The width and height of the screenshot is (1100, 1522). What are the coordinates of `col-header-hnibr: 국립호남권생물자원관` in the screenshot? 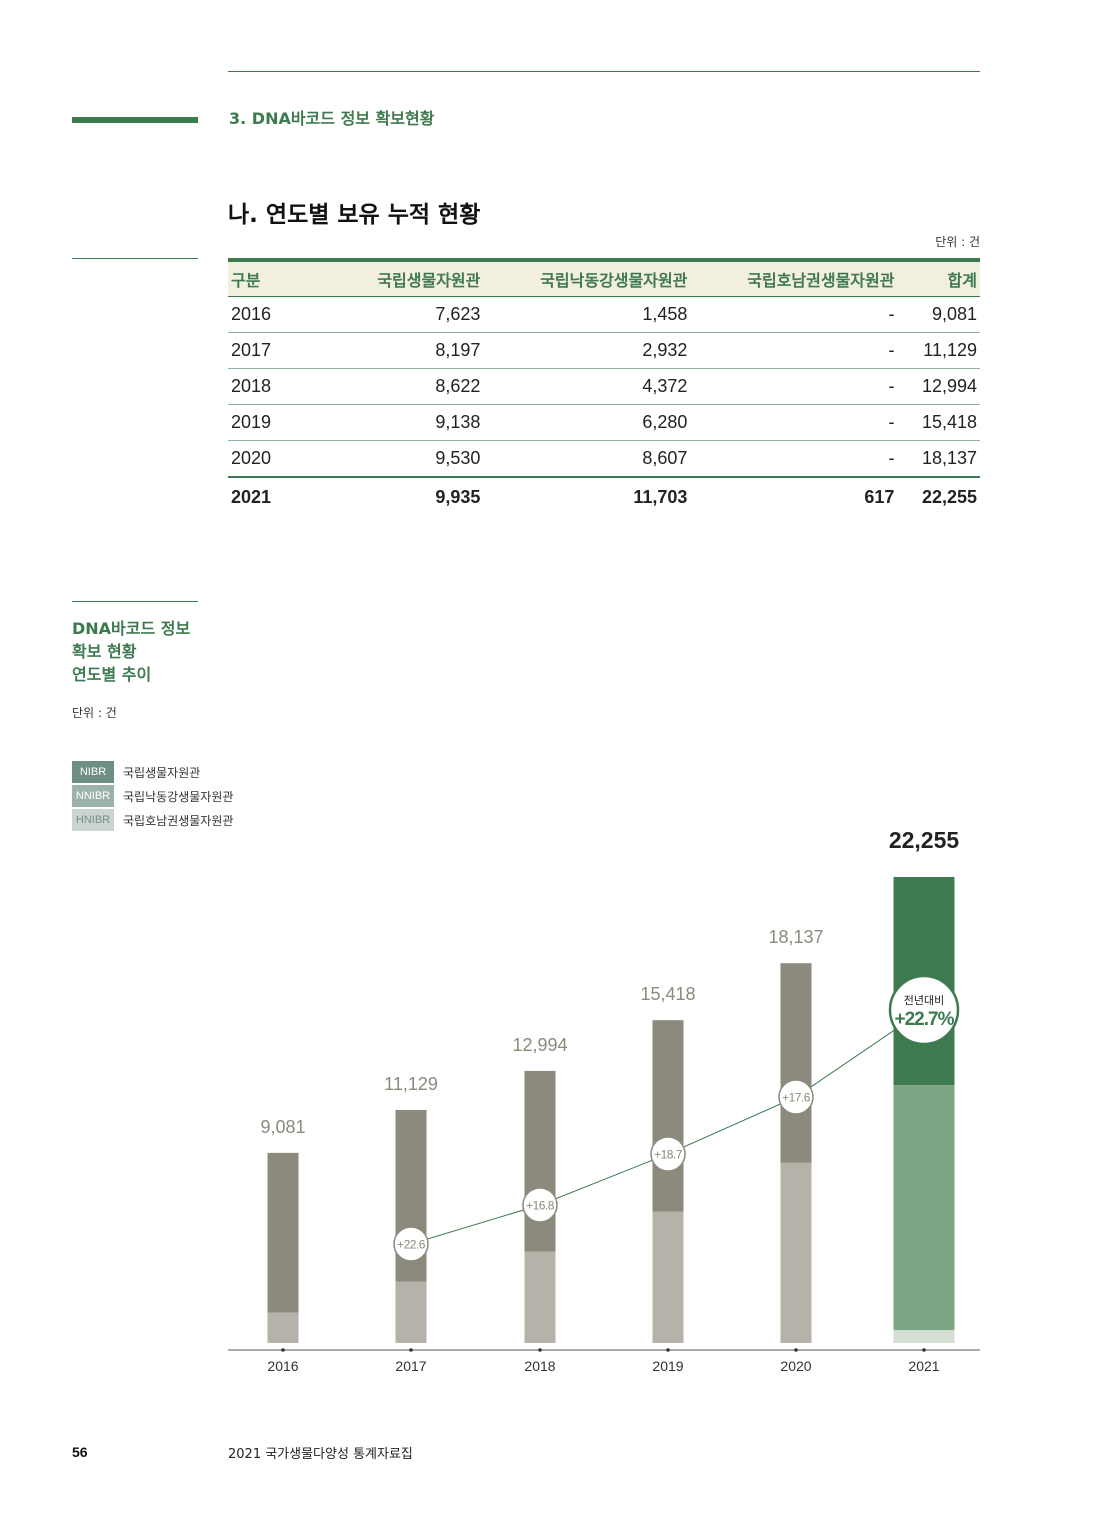 It's located at (794, 277).